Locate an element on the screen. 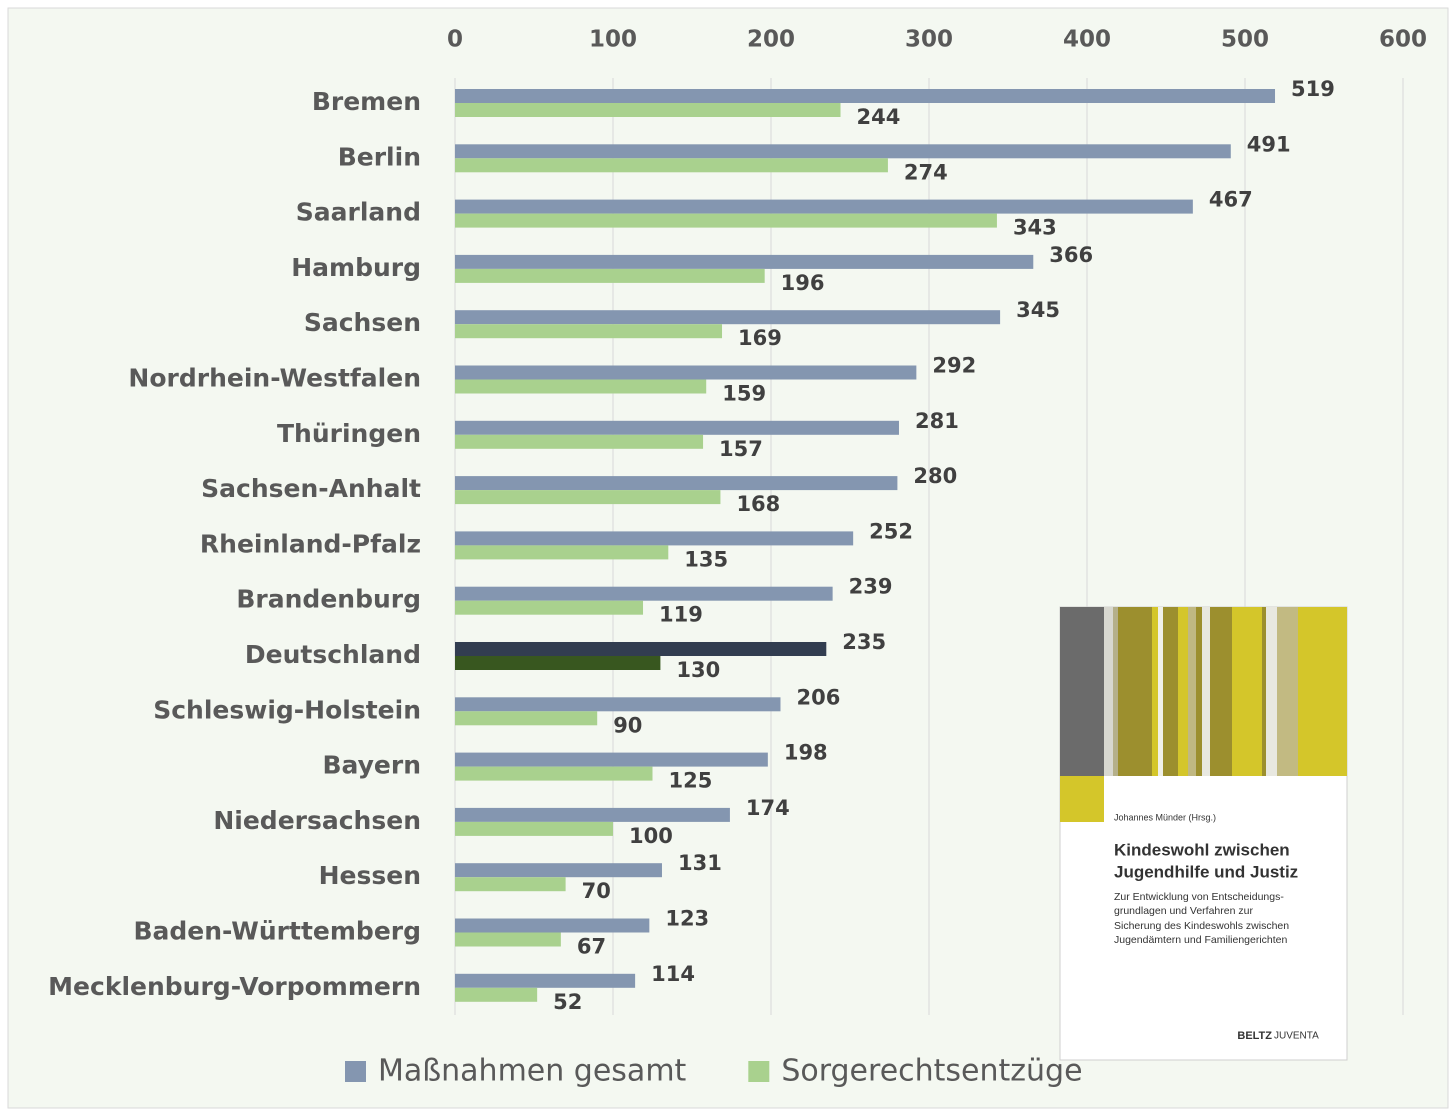  y-tick-label: Baden-Württemberg is located at coordinates (277, 931).